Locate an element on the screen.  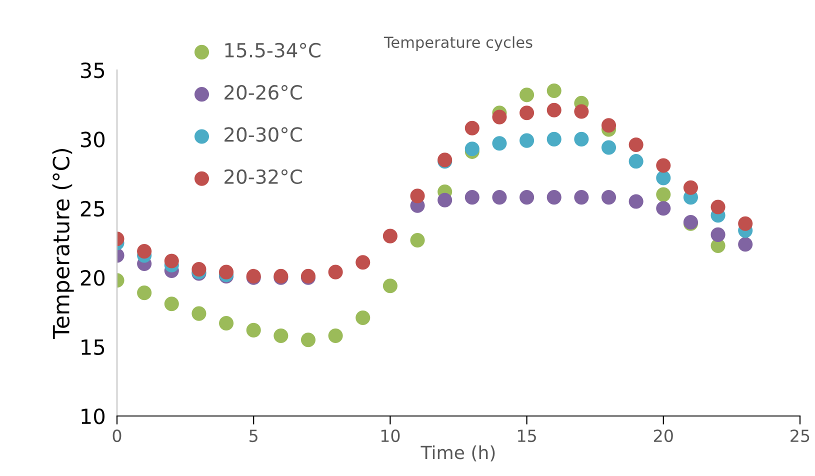
legend-label: 20-32°C is located at coordinates (263, 176).